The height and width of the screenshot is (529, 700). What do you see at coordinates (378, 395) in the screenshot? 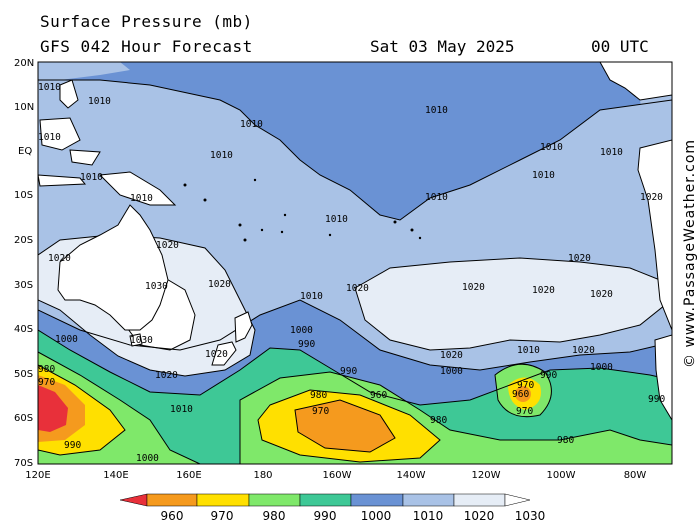
I see `isobar-label: 960` at bounding box center [378, 395].